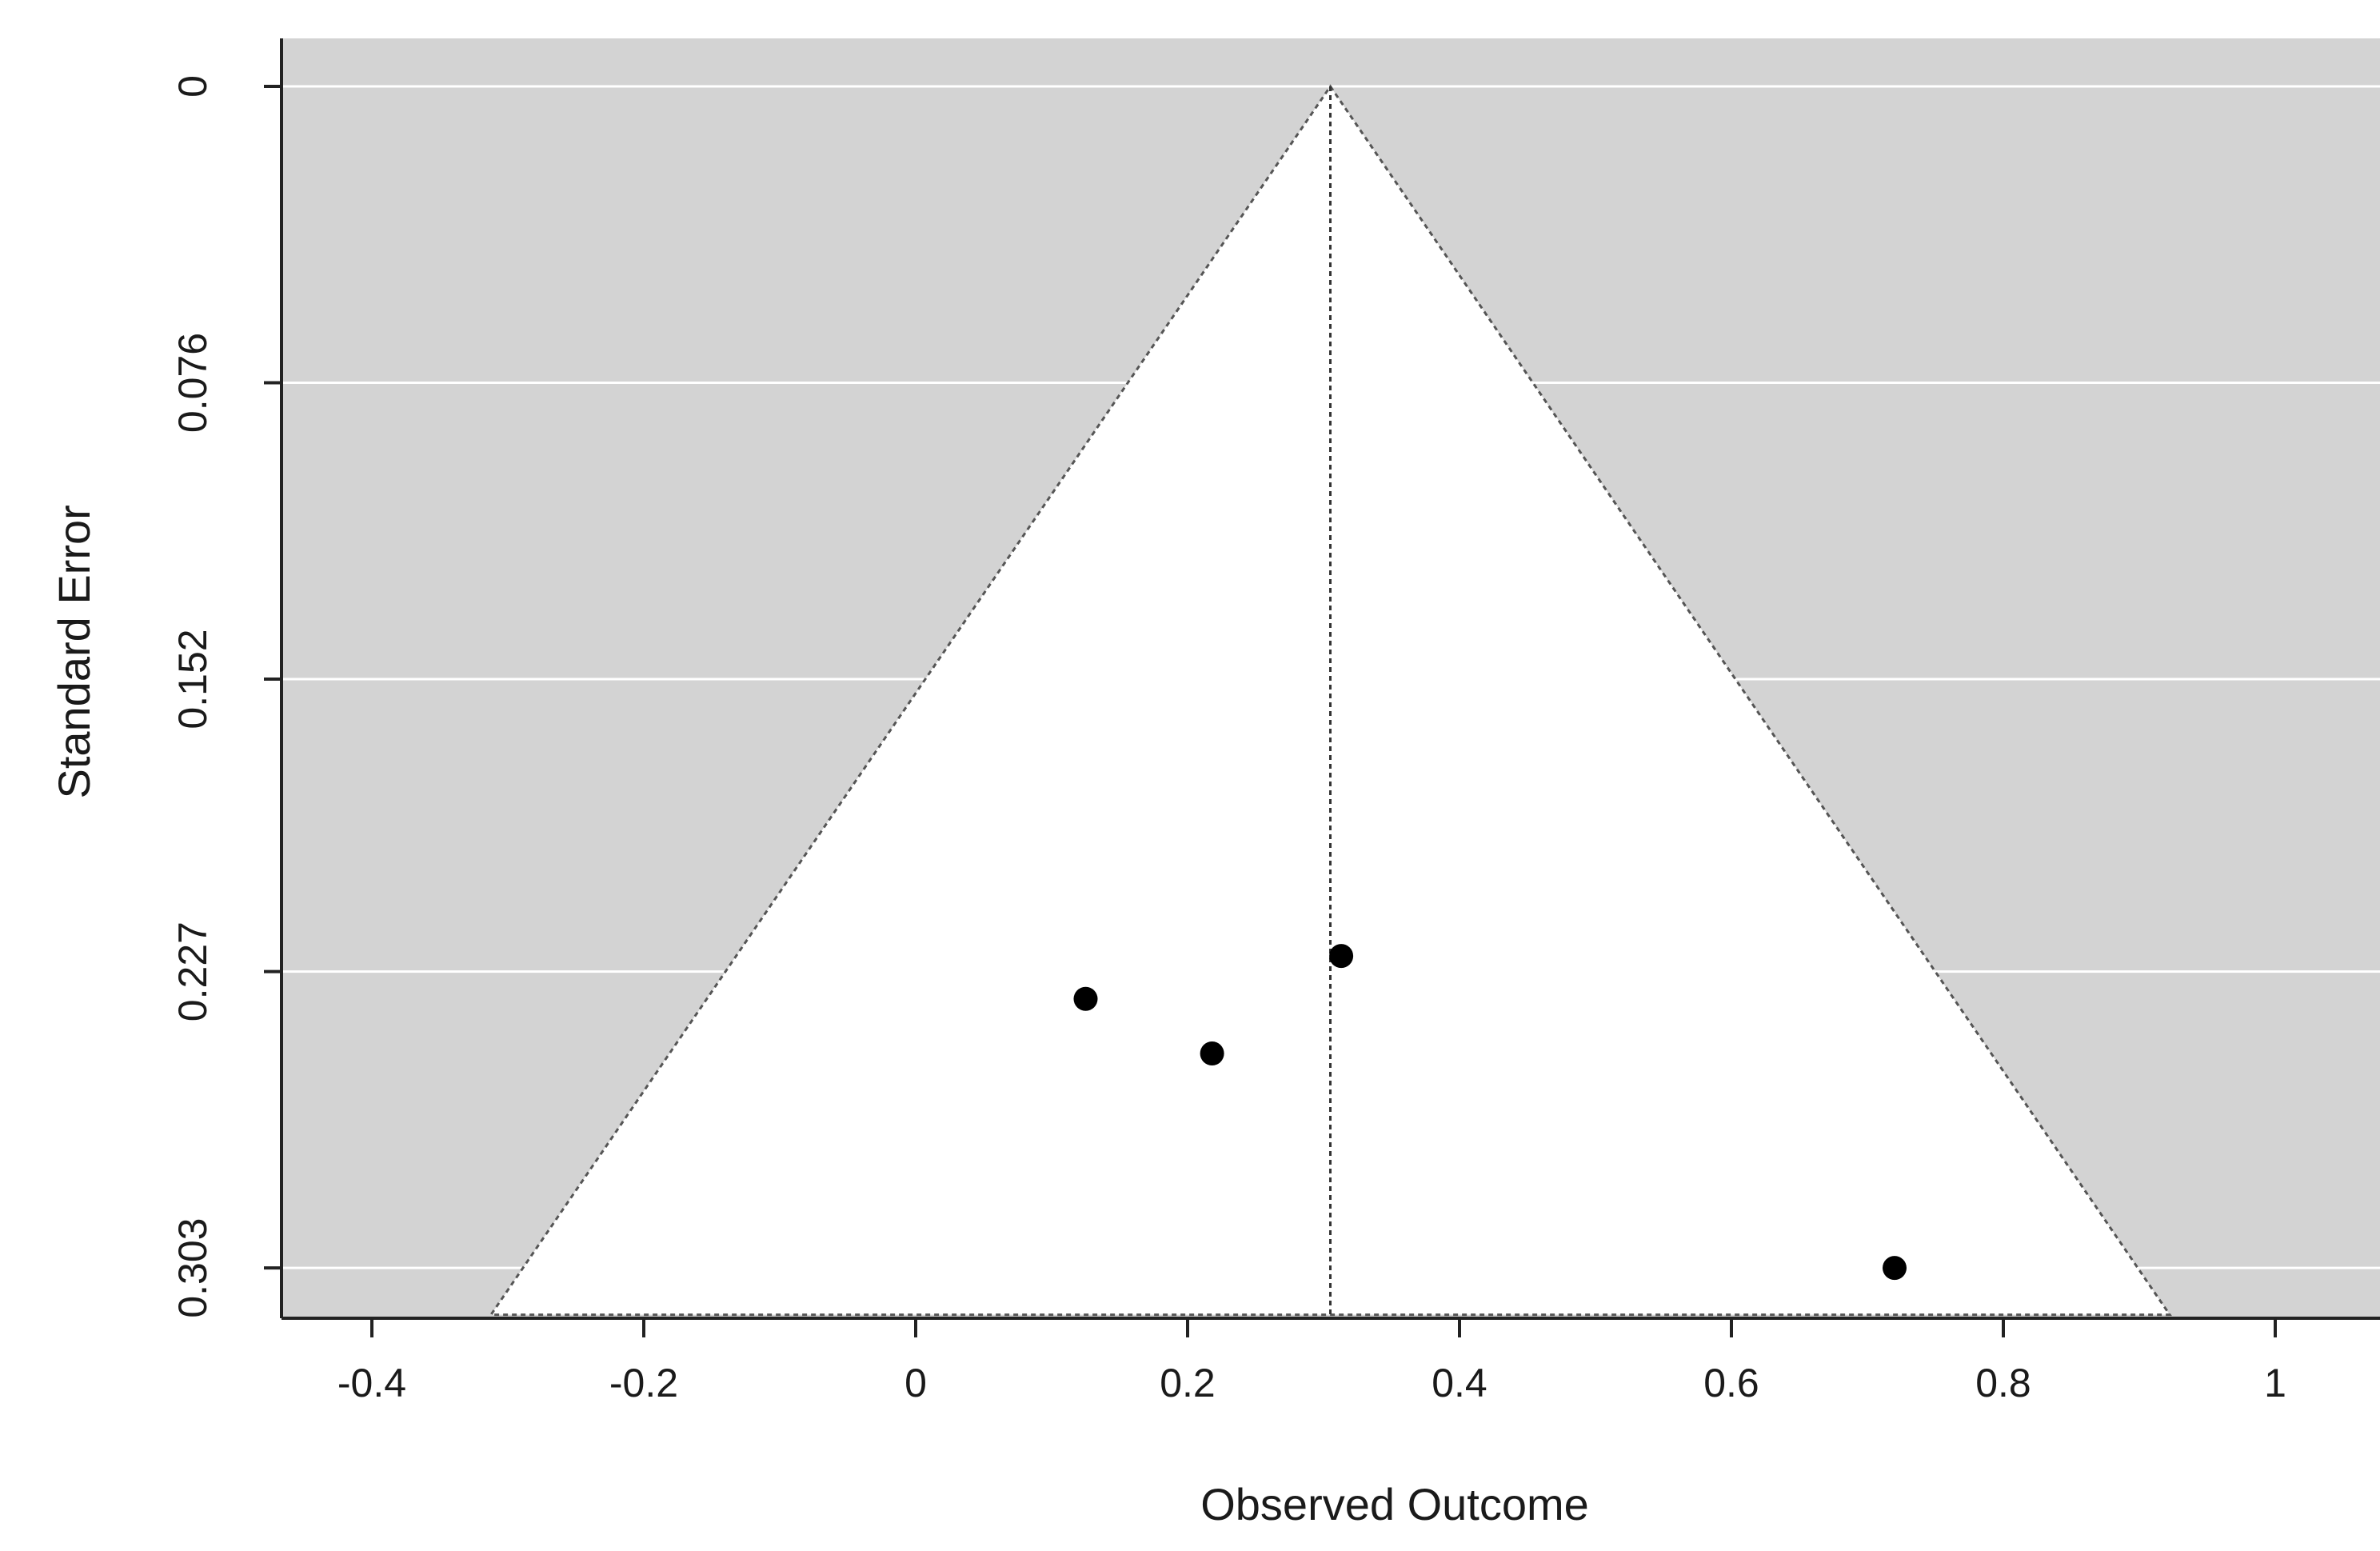  Describe the element at coordinates (1394, 1504) in the screenshot. I see `x-axis-label: Observed Outcome` at that location.